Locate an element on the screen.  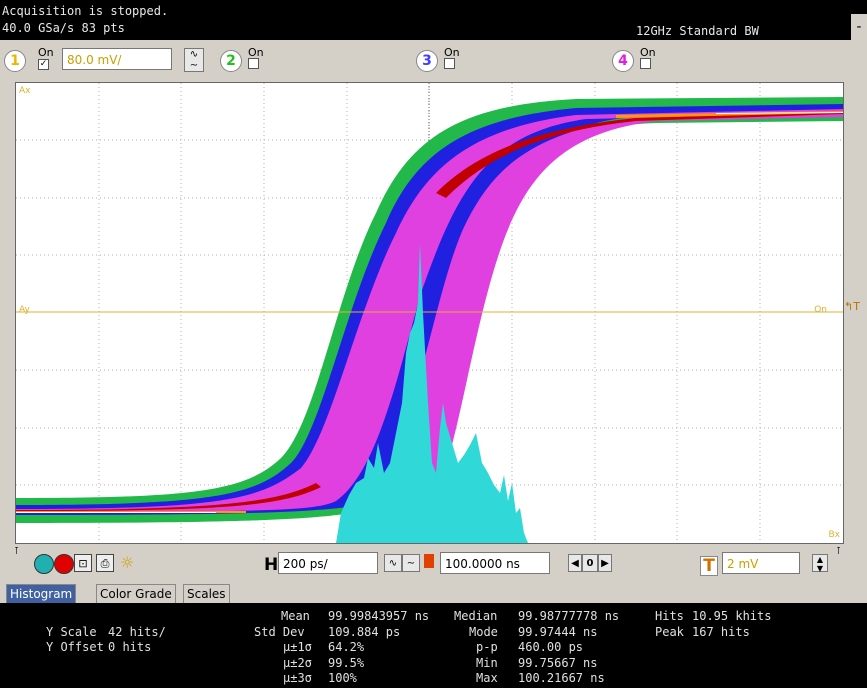
eye-band-red-a is located at coordinates (168, 497).